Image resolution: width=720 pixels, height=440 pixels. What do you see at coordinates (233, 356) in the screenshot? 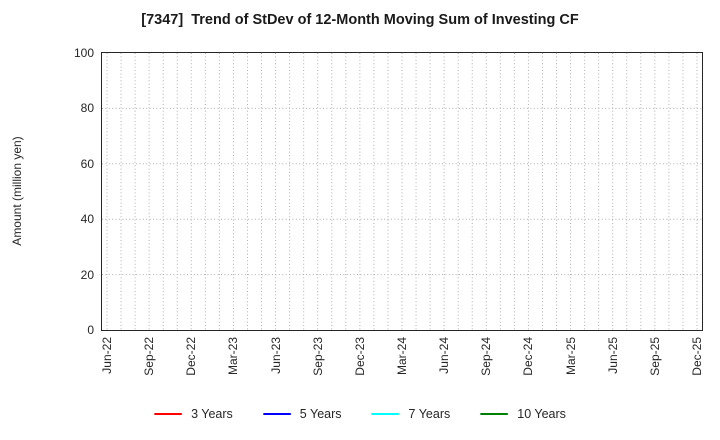
I see `x-tick-label: Mar-23` at bounding box center [233, 356].